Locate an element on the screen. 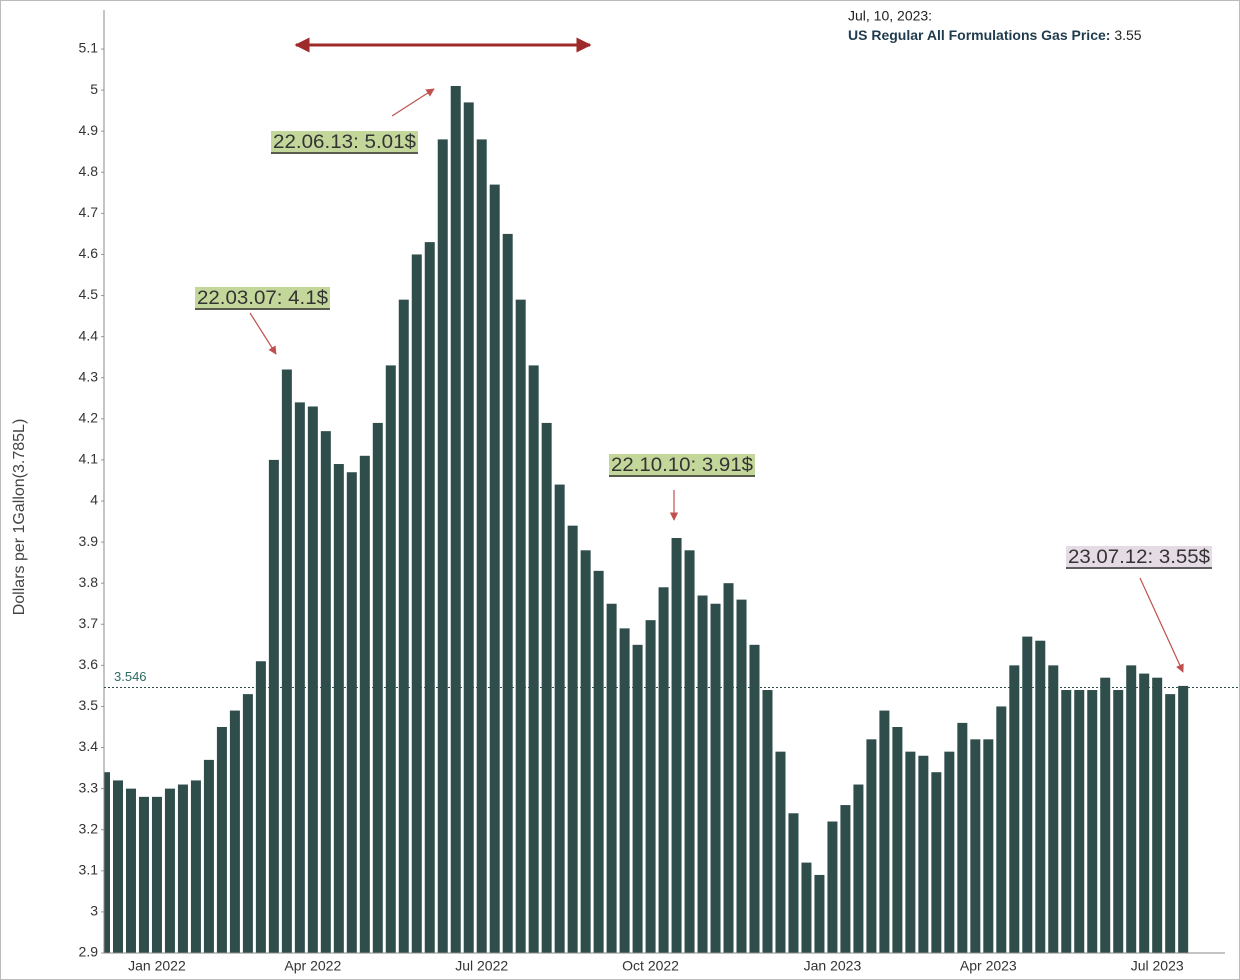 The height and width of the screenshot is (980, 1240). y-tick-label: 4.3 is located at coordinates (89, 376).